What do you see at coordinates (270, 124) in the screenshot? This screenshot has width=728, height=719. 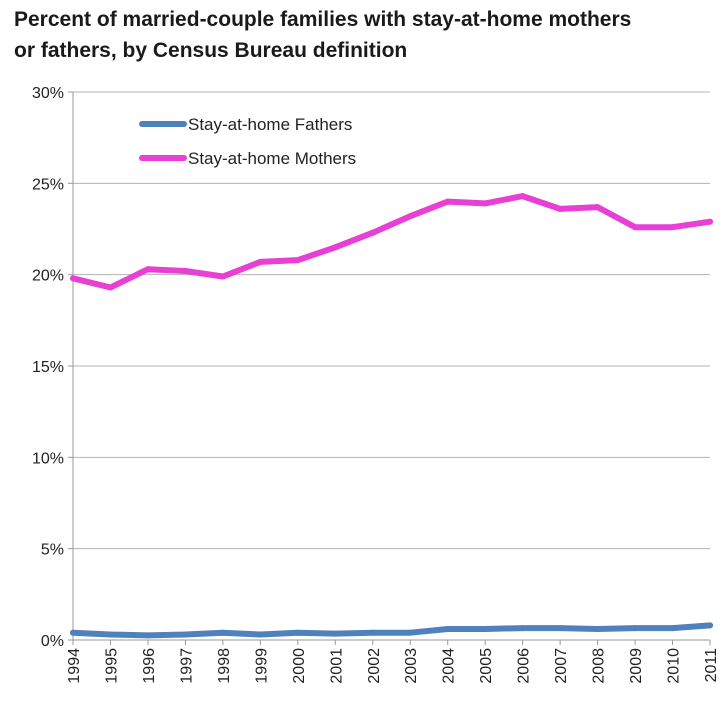 I see `legend-label-stay-at-home-fathers: Stay-at-home Fathers` at bounding box center [270, 124].